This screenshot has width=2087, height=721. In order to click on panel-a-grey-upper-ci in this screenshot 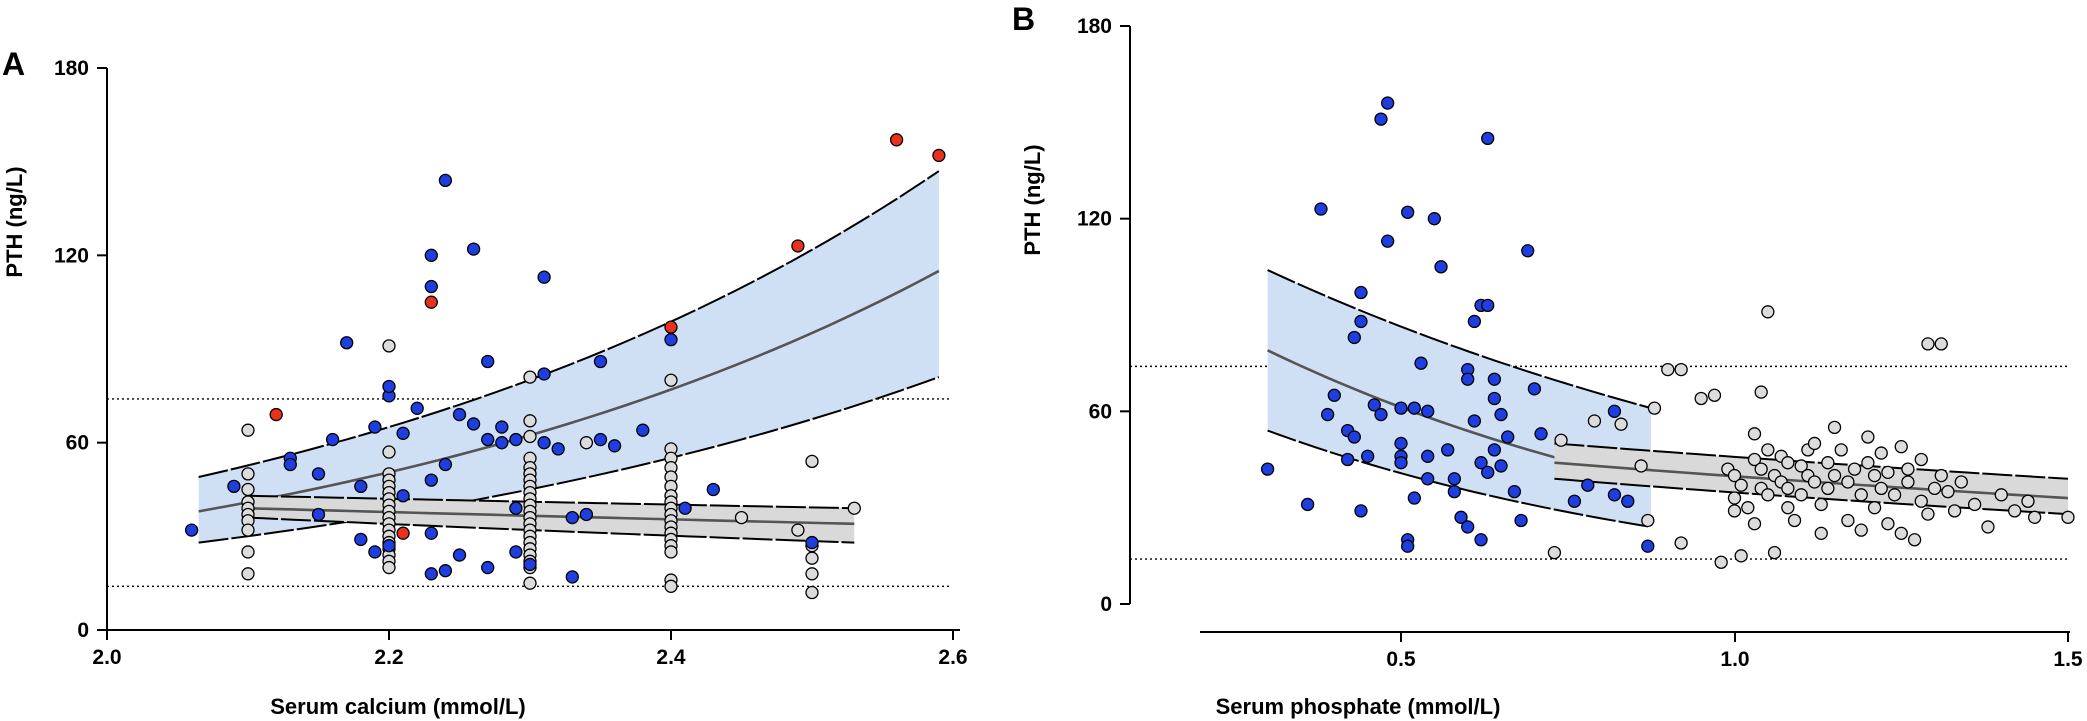, I will do `click(551, 502)`.